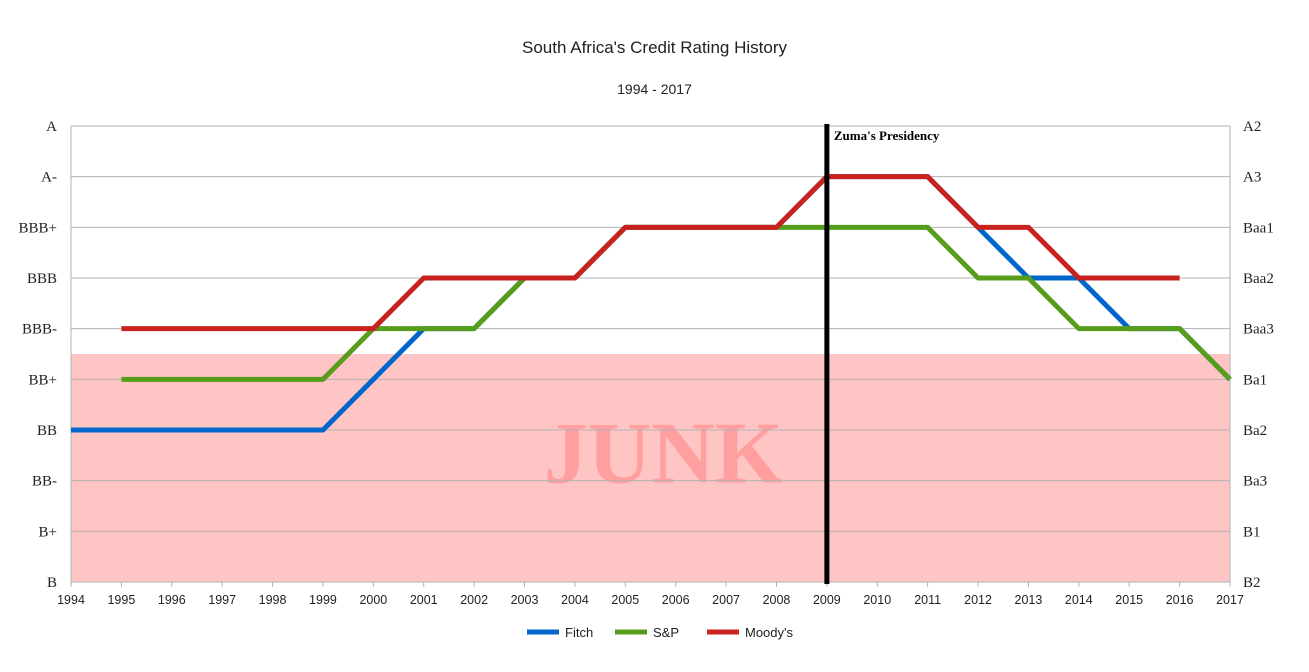 The height and width of the screenshot is (672, 1309). I want to click on annotation-label: Zuma's Presidency, so click(887, 135).